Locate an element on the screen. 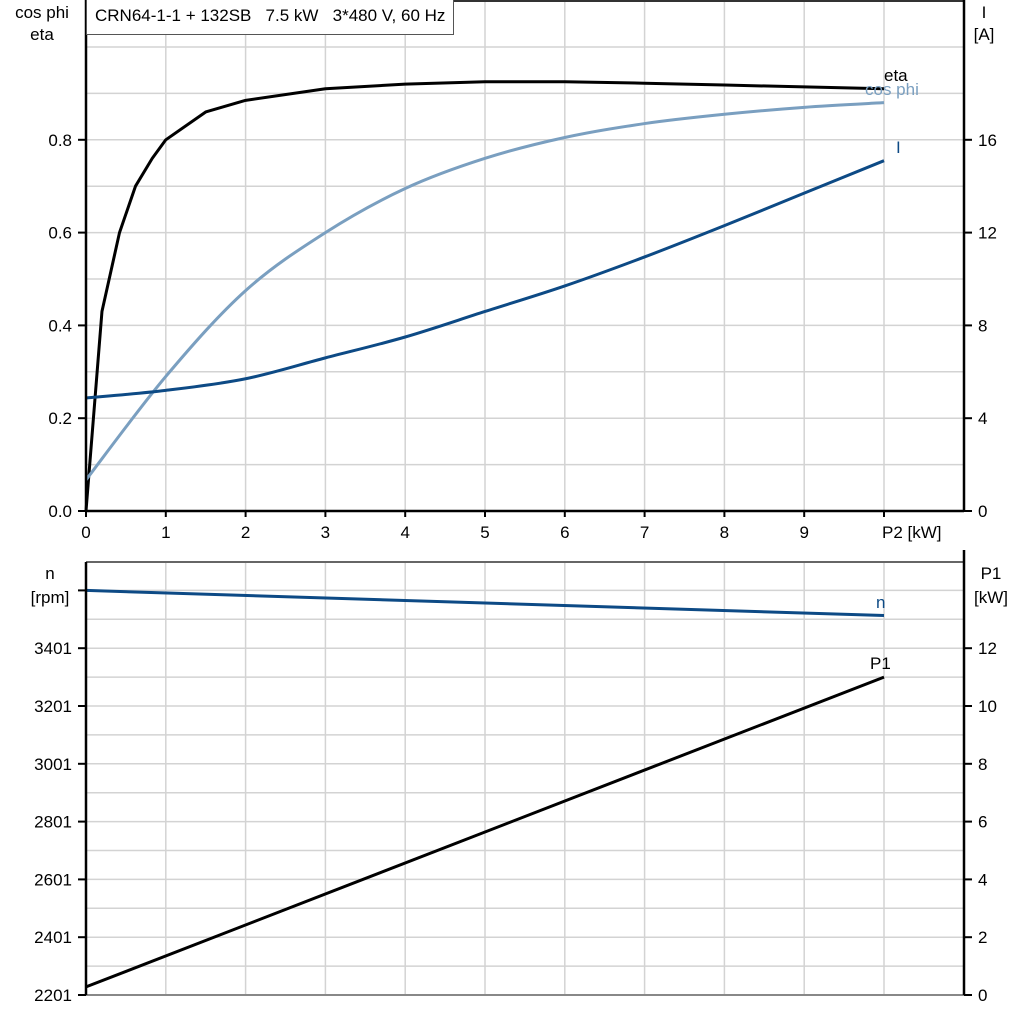  left-tick-label: 2801 is located at coordinates (53, 822).